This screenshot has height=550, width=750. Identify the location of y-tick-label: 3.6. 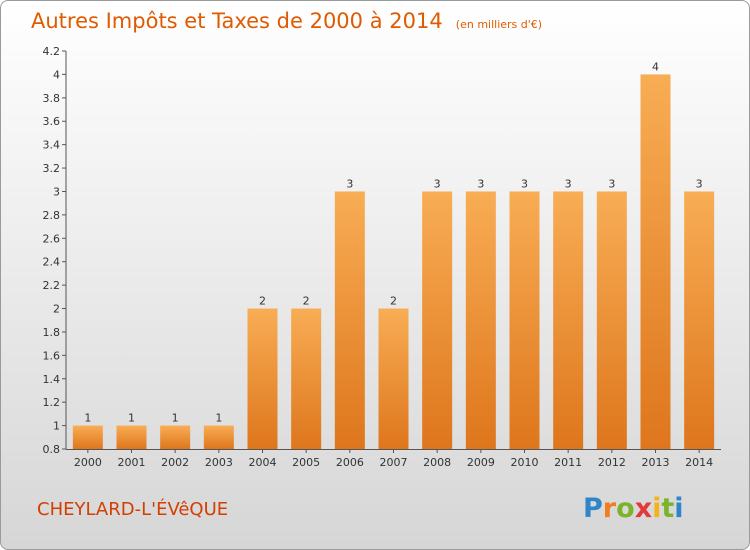
(52, 121).